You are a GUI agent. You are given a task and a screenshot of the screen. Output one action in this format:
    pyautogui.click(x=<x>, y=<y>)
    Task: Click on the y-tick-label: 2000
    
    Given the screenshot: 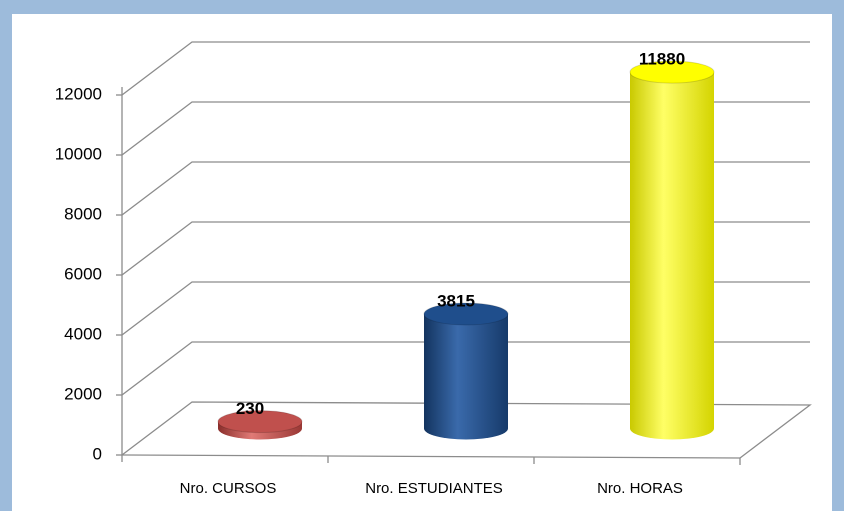 What is the action you would take?
    pyautogui.click(x=83, y=393)
    